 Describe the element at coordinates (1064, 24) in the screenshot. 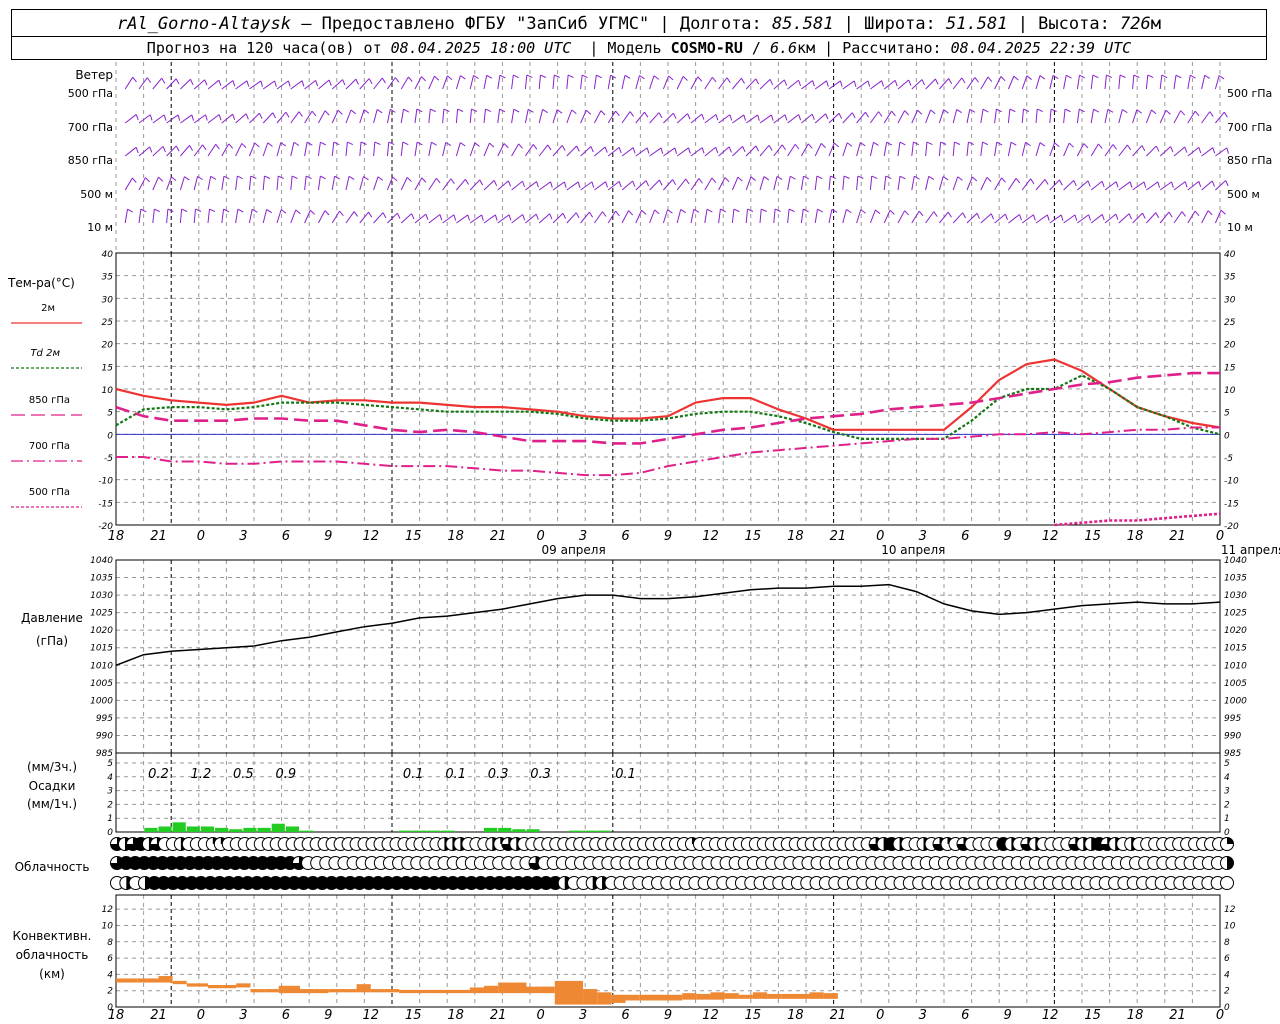

I see `altitude-label: | Высота:` at that location.